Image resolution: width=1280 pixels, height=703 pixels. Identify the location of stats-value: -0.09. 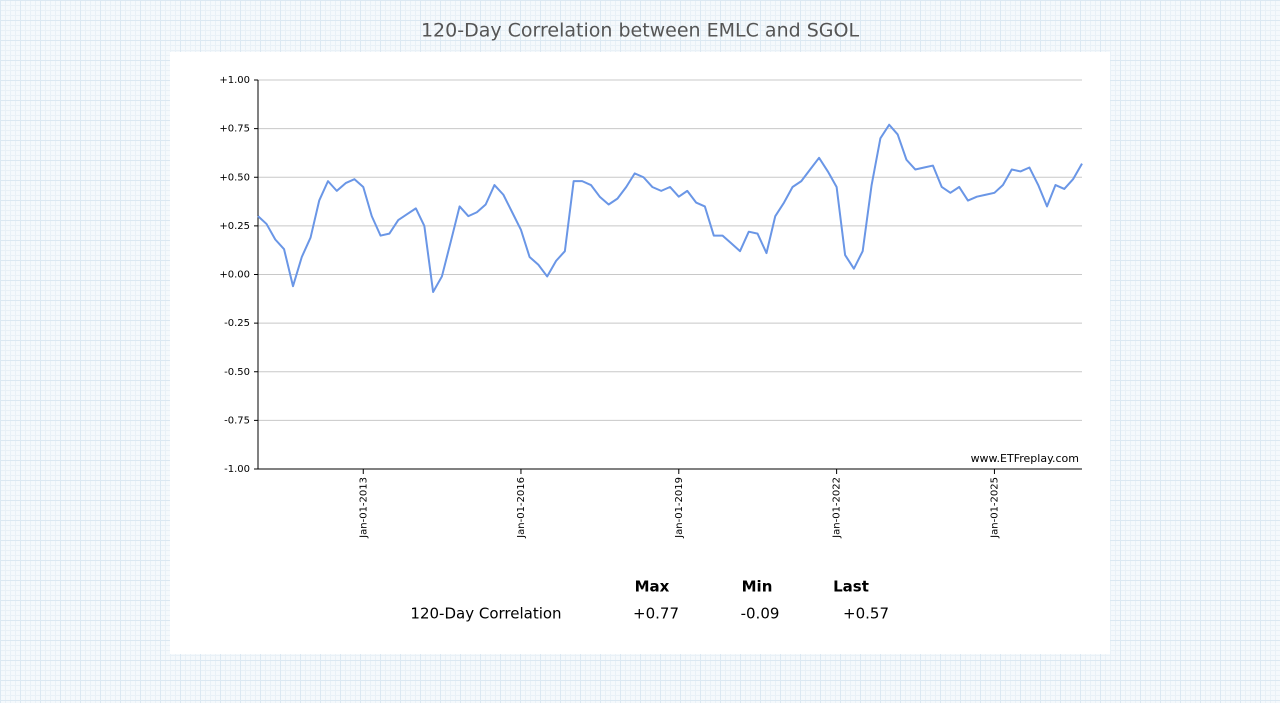
(760, 614).